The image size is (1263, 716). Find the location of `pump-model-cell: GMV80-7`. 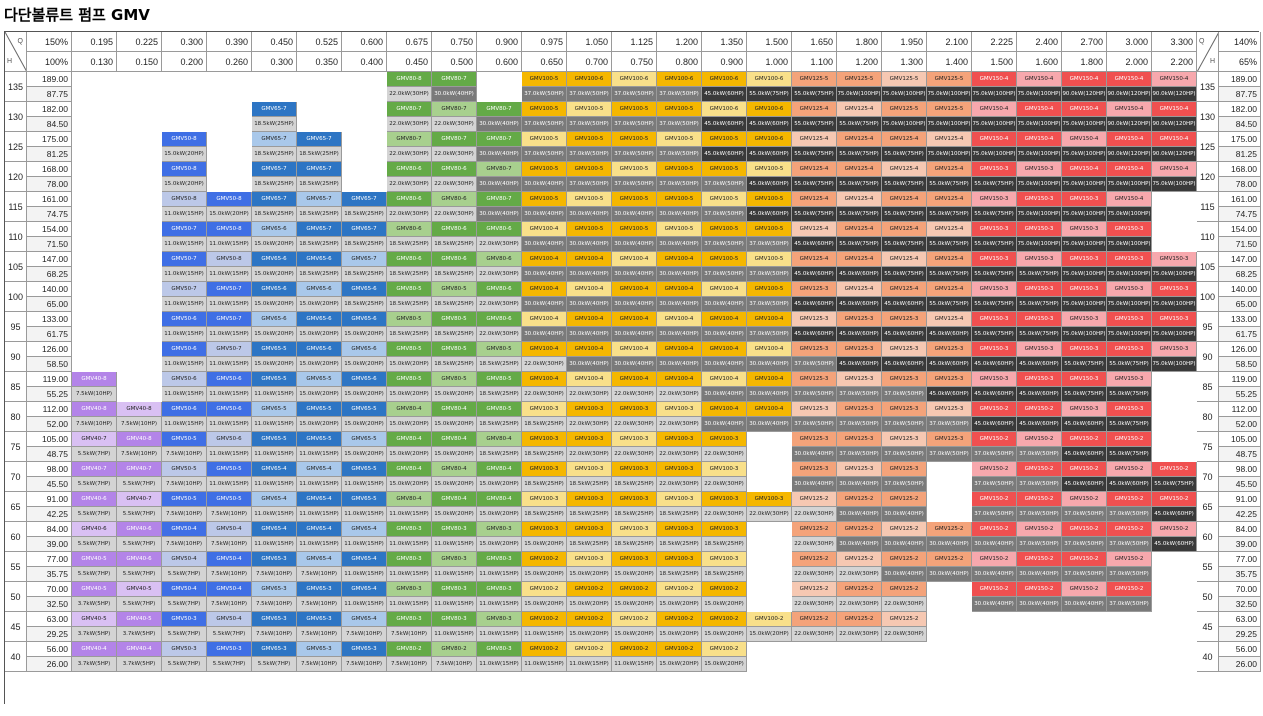

pump-model-cell: GMV80-7 is located at coordinates (454, 139).